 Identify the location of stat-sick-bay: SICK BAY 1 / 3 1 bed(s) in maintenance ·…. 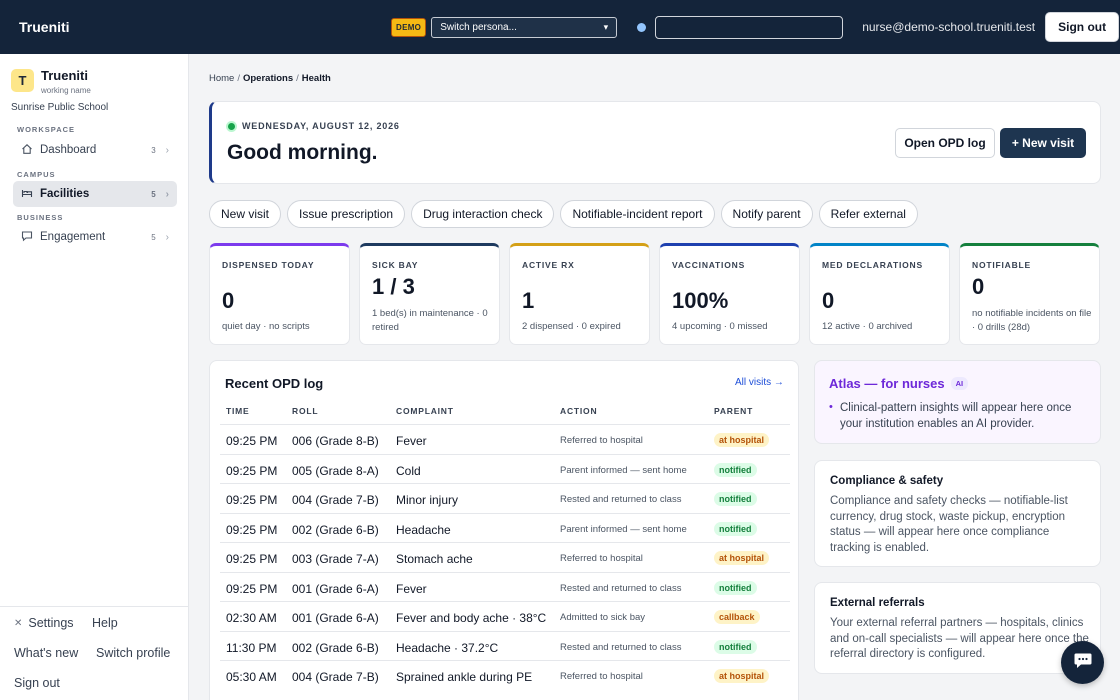
(429, 294).